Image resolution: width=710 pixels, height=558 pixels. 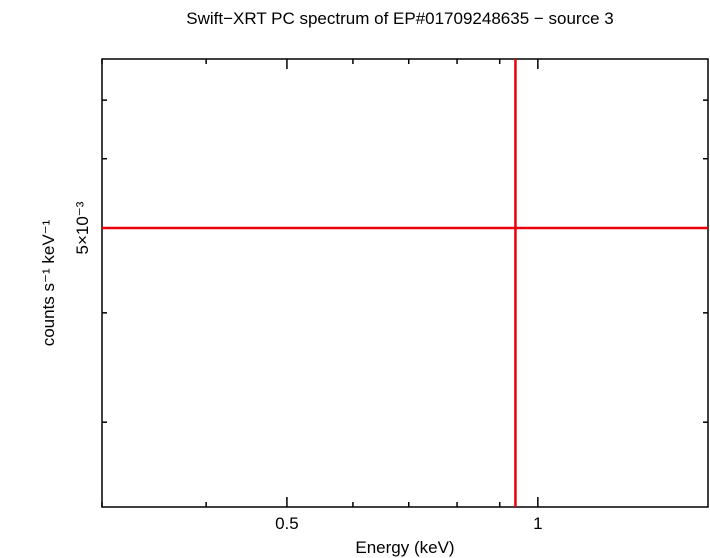 I want to click on x-tick-label: 0.5, so click(x=287, y=523).